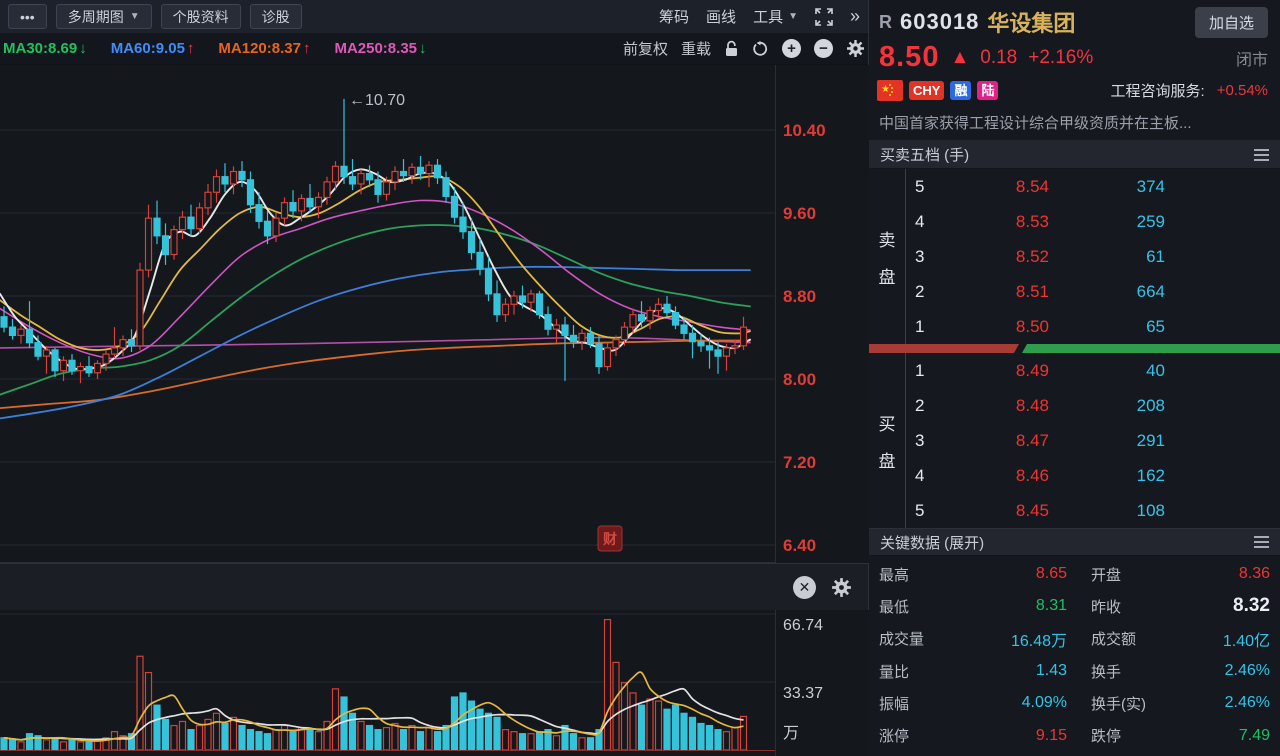  I want to click on volume-chart: 66.74 33.37 万, so click(434, 683).